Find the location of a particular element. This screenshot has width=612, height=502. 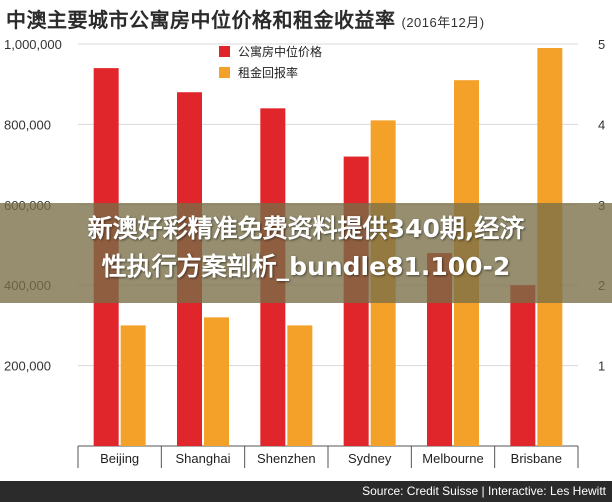

chart-title: 中澳主要城市公寓房中位价格和租金收益率 (2016年12月) is located at coordinates (245, 18).